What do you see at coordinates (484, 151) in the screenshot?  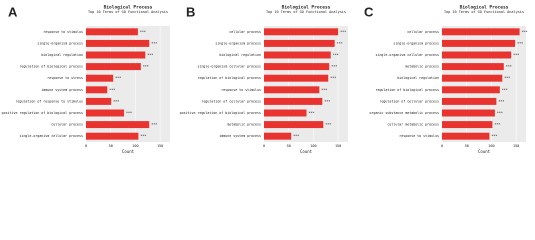 I see `x-axis-label: Count` at bounding box center [484, 151].